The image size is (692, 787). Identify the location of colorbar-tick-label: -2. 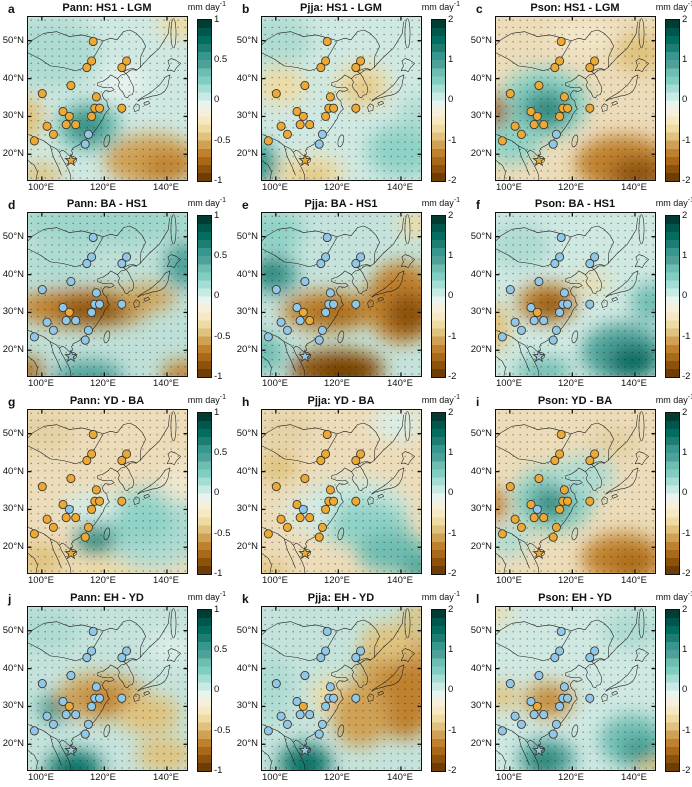
(452, 573).